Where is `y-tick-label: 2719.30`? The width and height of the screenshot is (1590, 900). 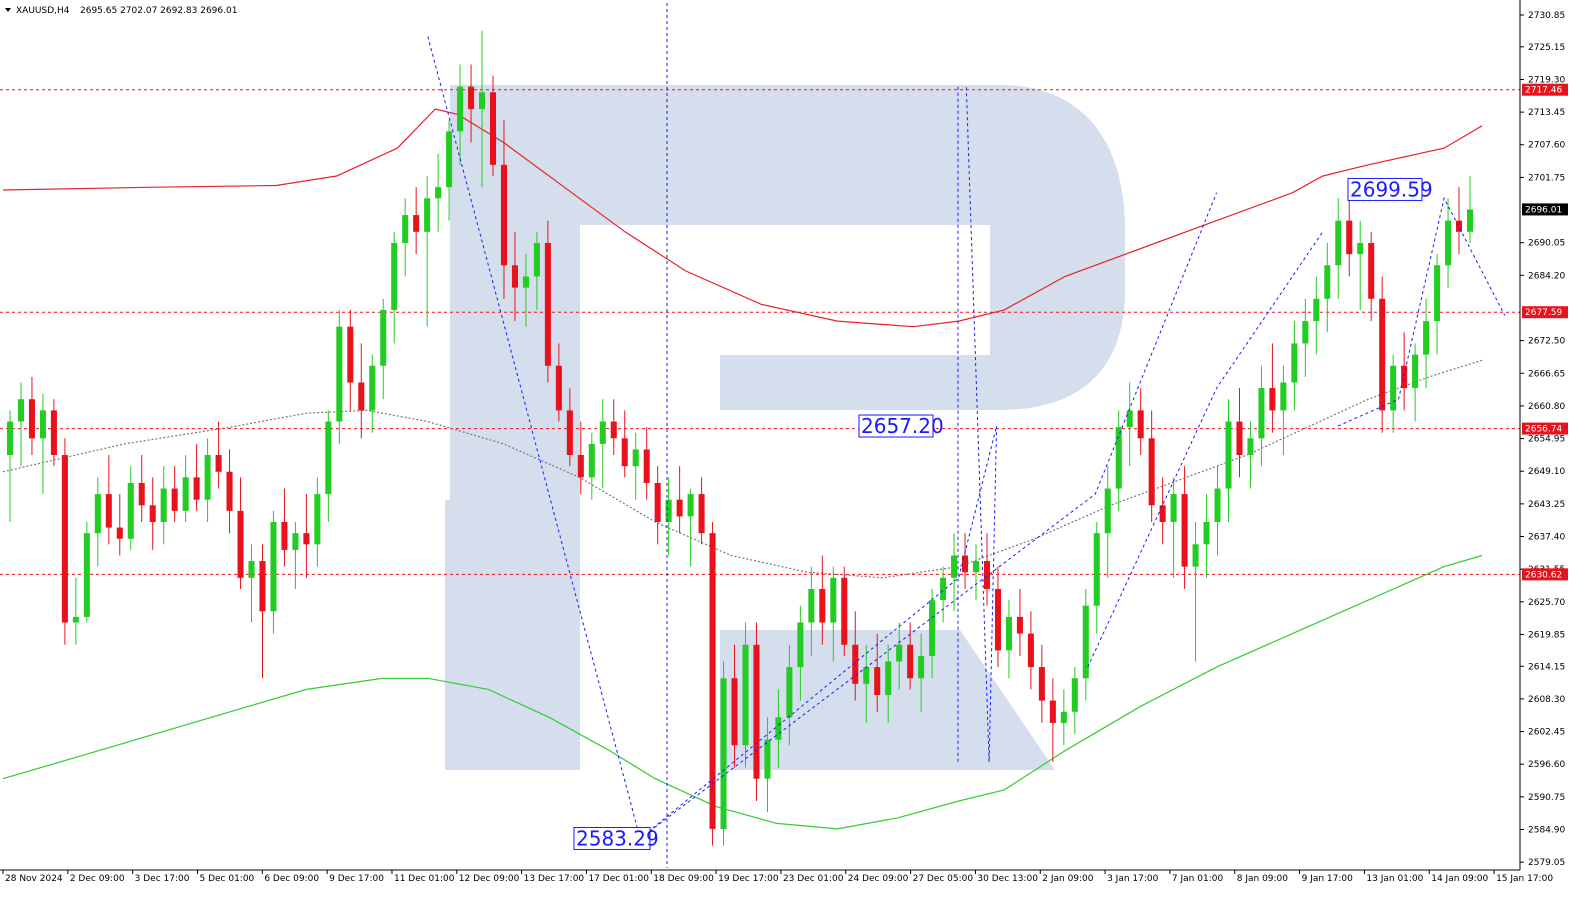 y-tick-label: 2719.30 is located at coordinates (1546, 80).